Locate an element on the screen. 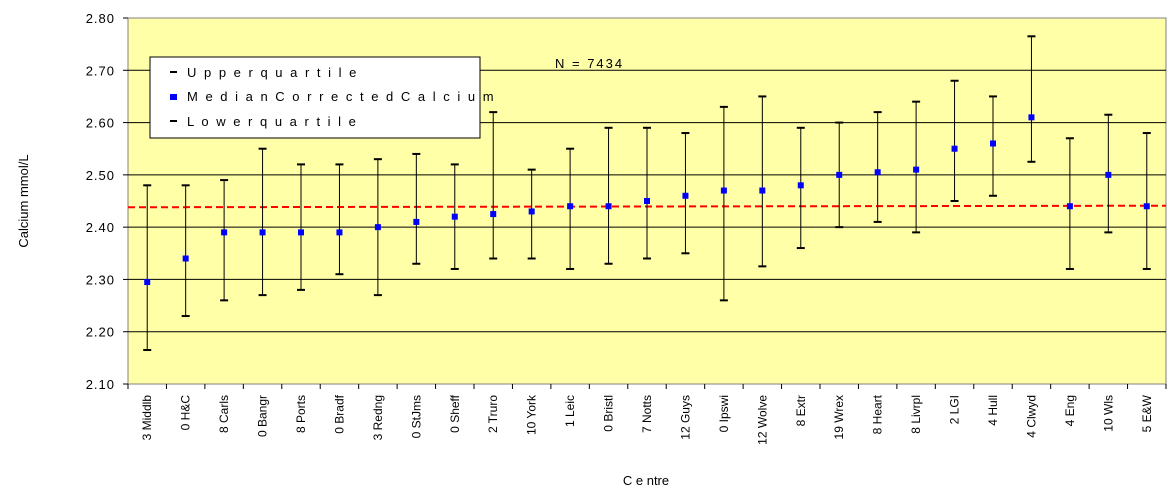 The width and height of the screenshot is (1168, 493). x-category-label: 0 StJms is located at coordinates (416, 416).